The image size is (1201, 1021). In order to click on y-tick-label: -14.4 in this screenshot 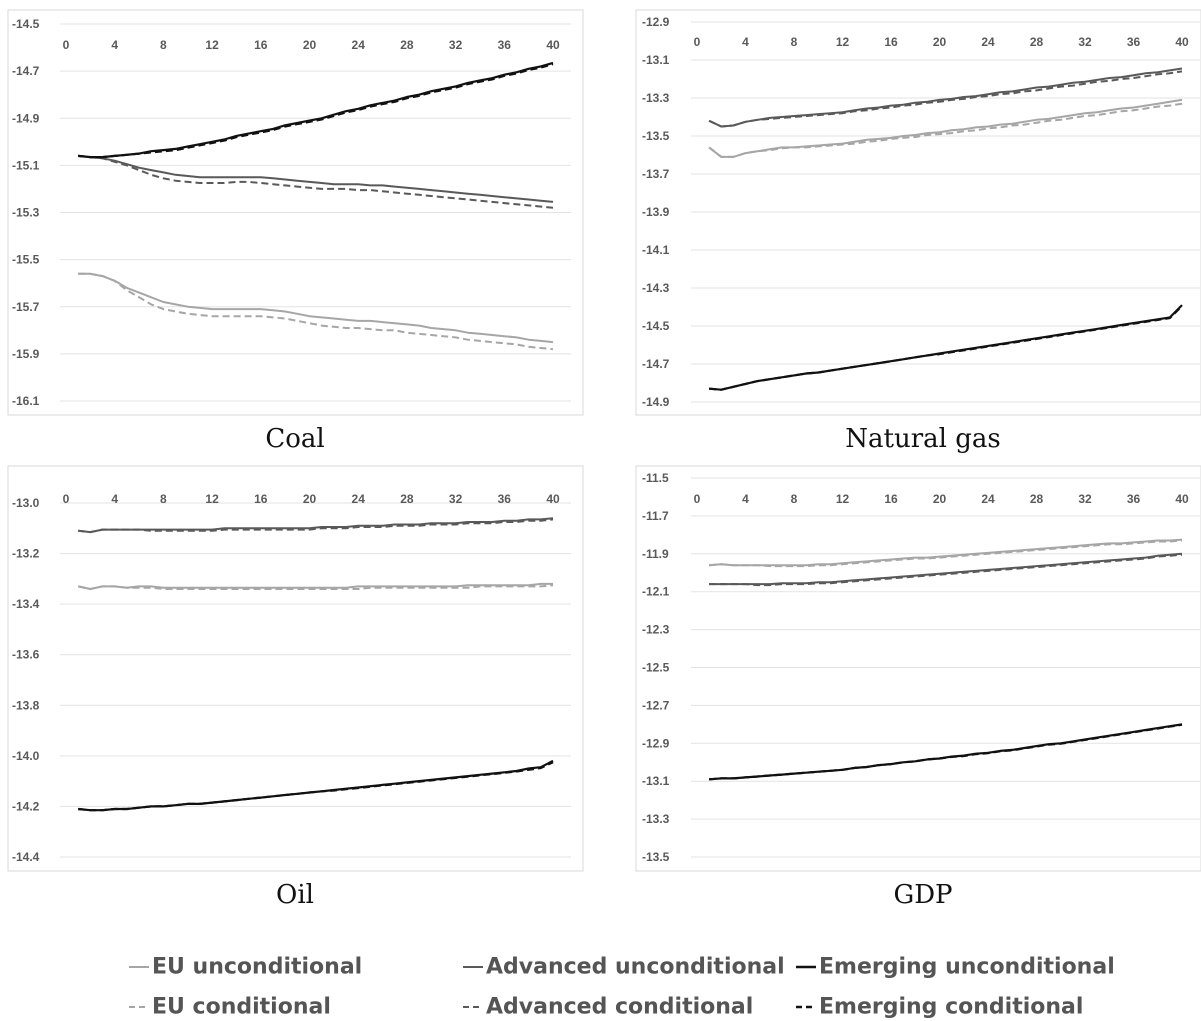, I will do `click(26, 857)`.